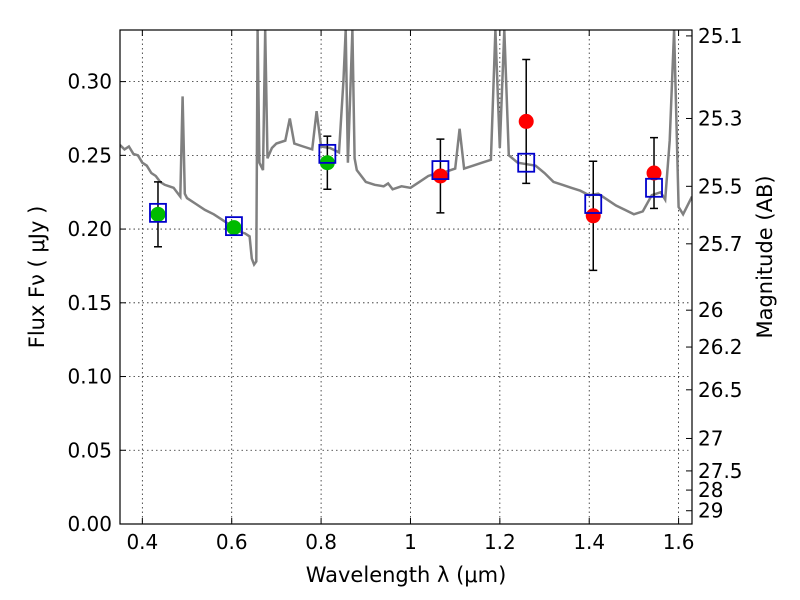 The image size is (800, 600). What do you see at coordinates (710, 310) in the screenshot?
I see `right-tick-label: 26` at bounding box center [710, 310].